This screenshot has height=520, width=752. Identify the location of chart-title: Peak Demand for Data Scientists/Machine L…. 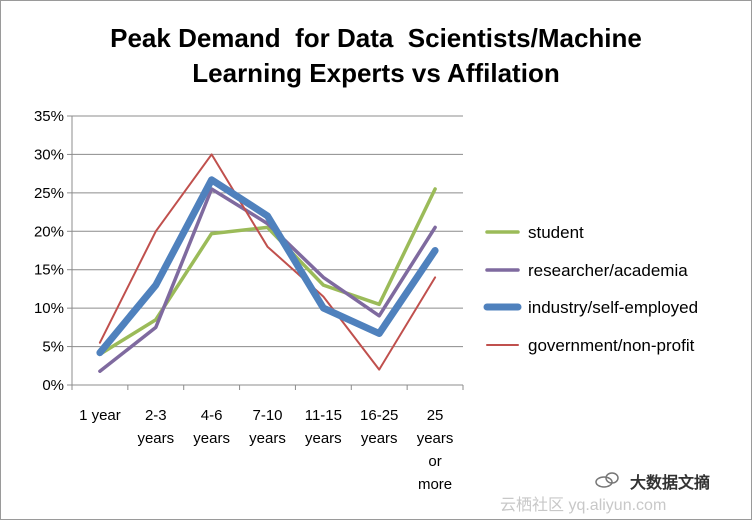
(376, 55).